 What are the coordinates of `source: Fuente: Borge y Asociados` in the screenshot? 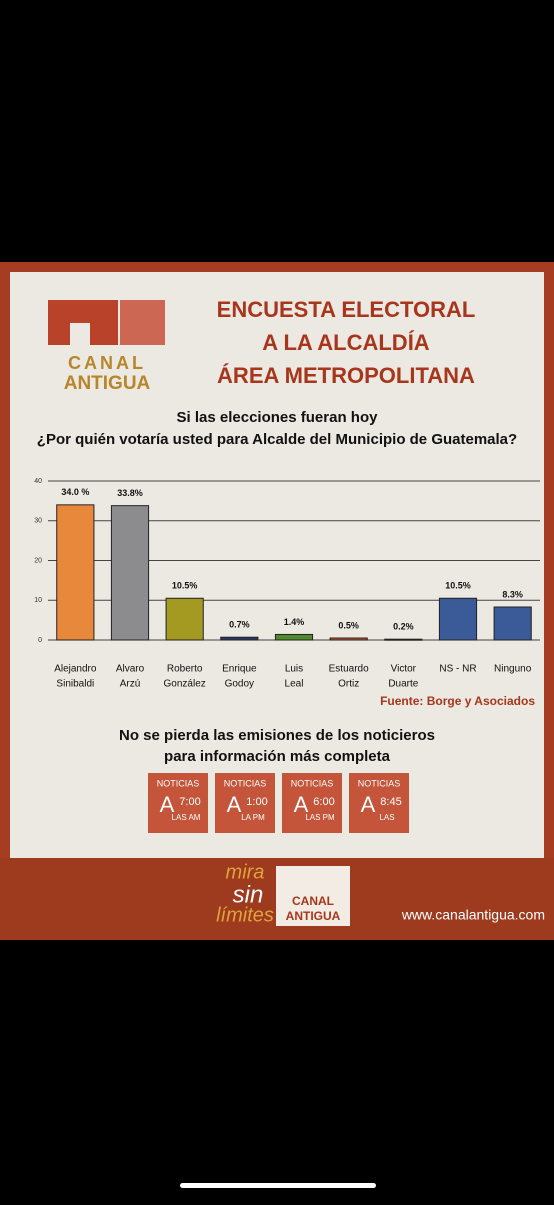 It's located at (457, 701).